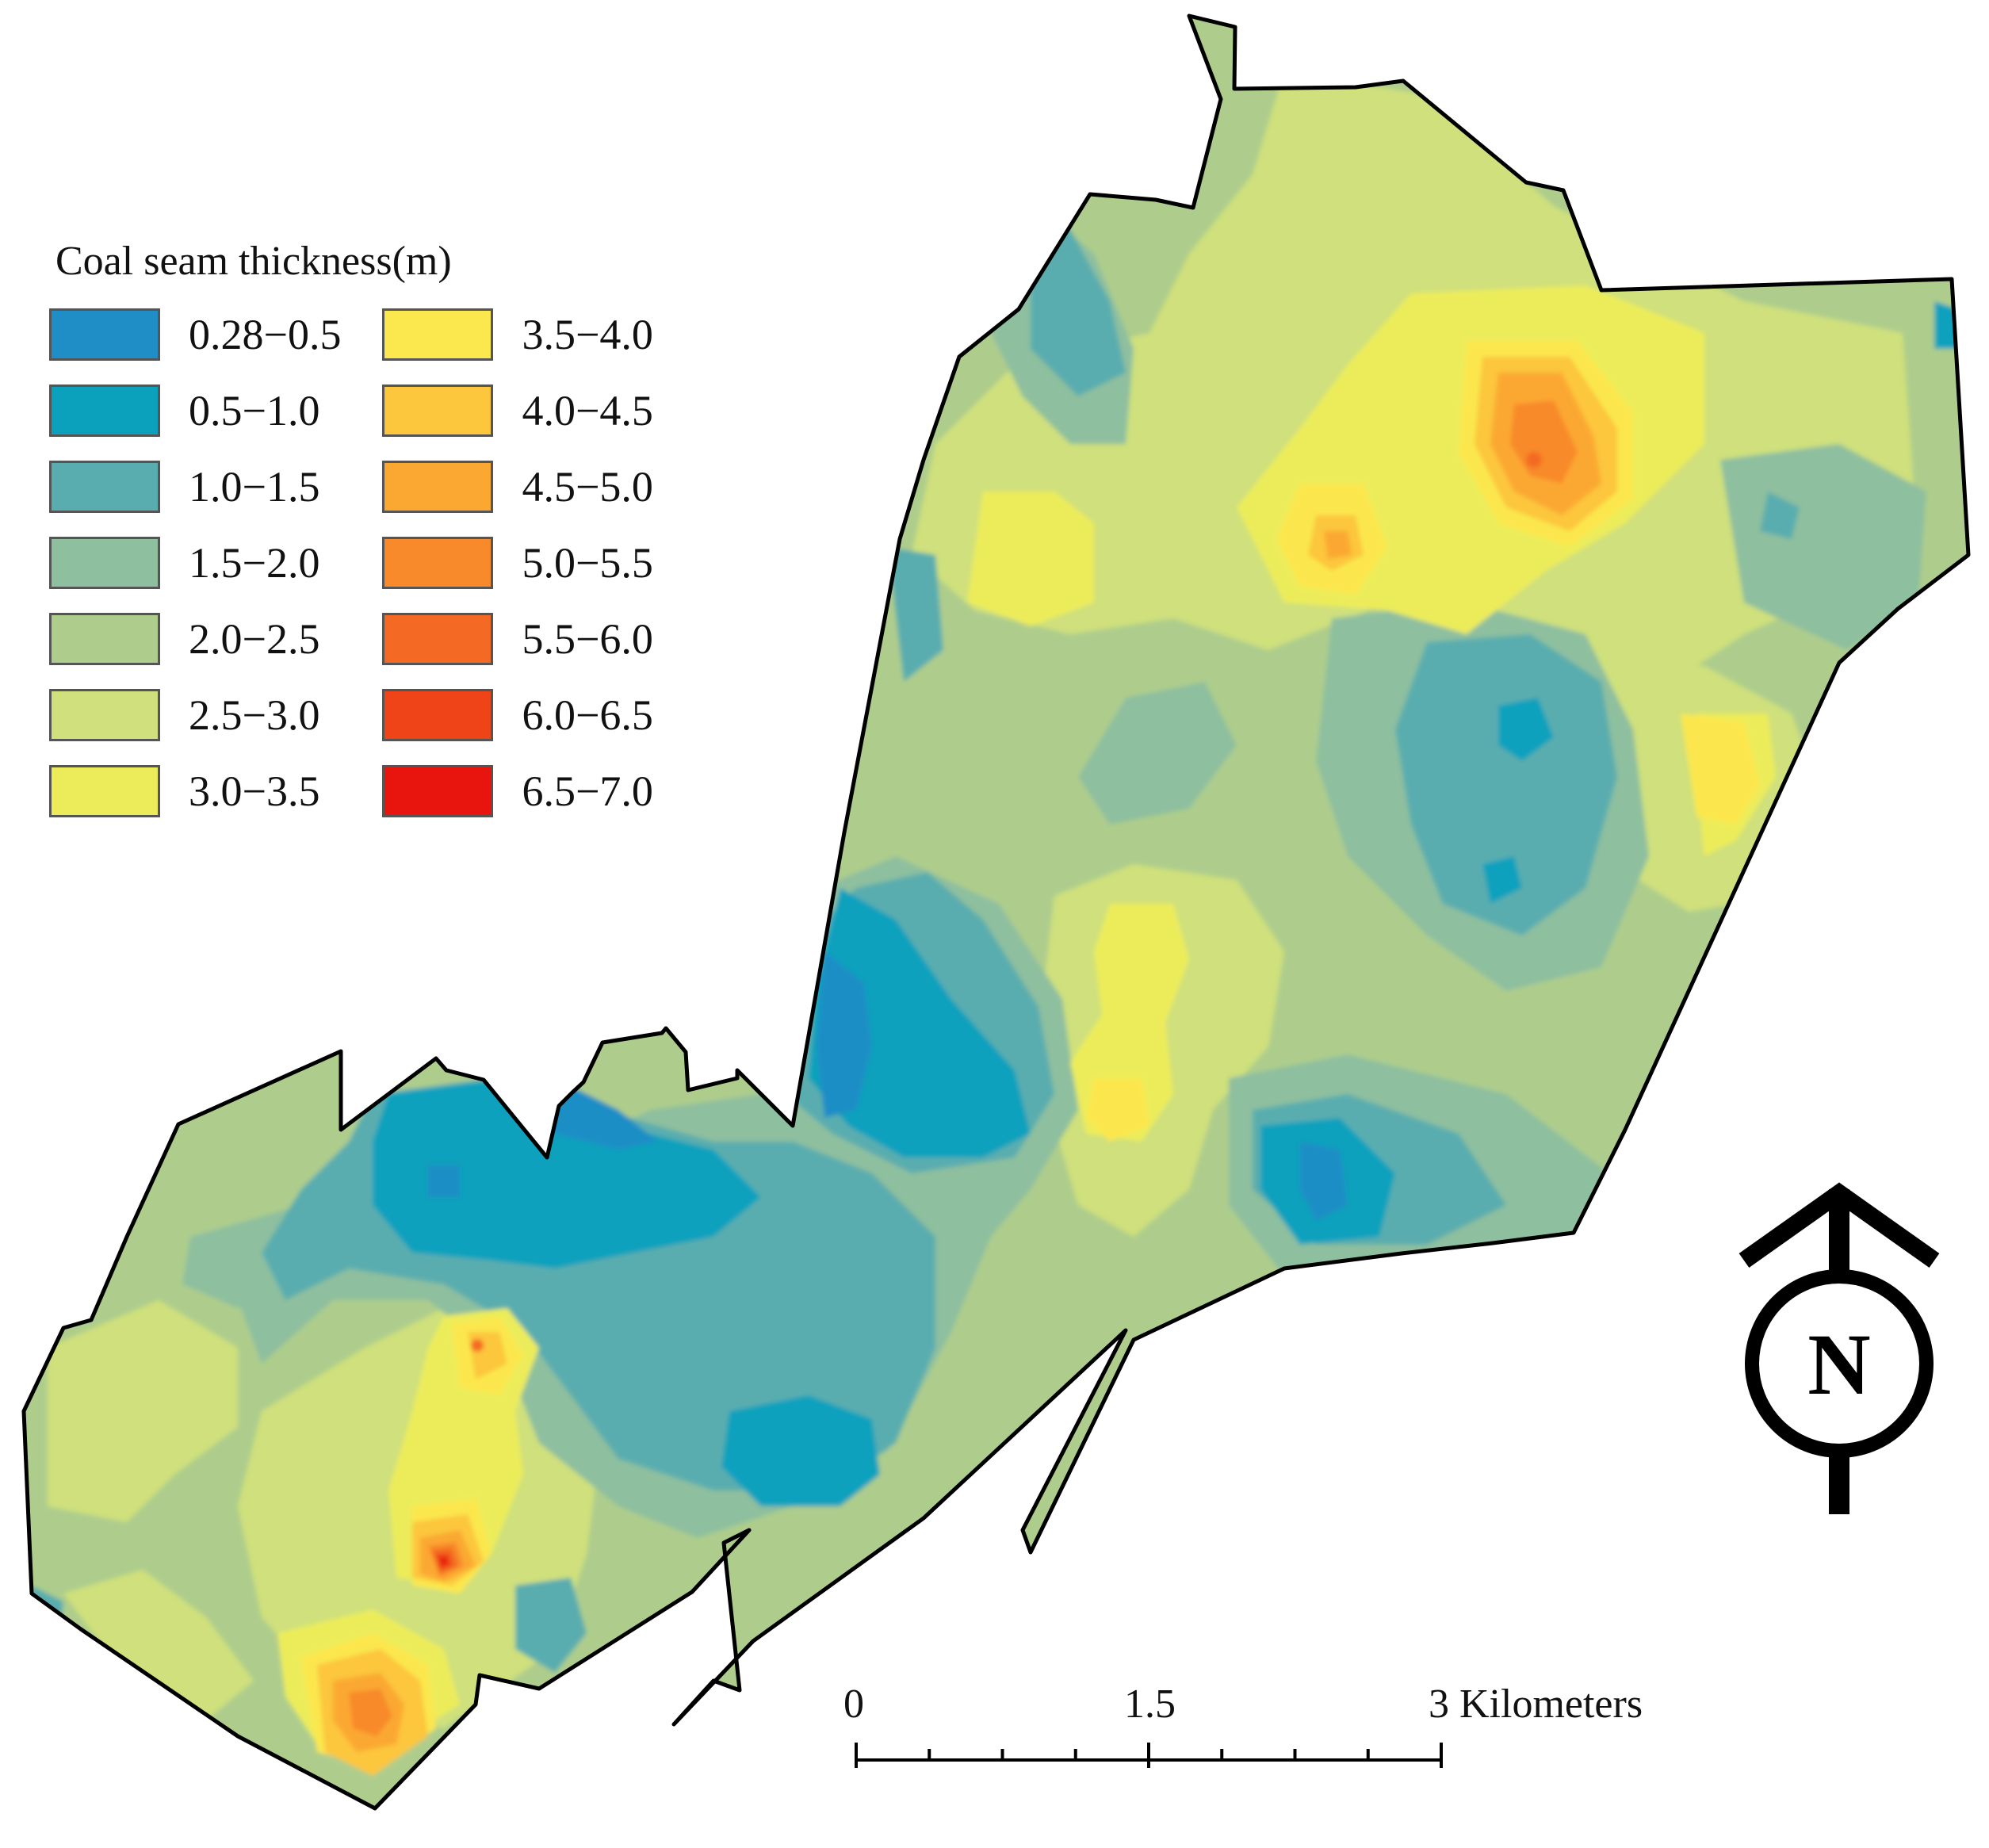 The width and height of the screenshot is (1989, 1848). What do you see at coordinates (517, 715) in the screenshot?
I see `legend-item: 6.0−6.5` at bounding box center [517, 715].